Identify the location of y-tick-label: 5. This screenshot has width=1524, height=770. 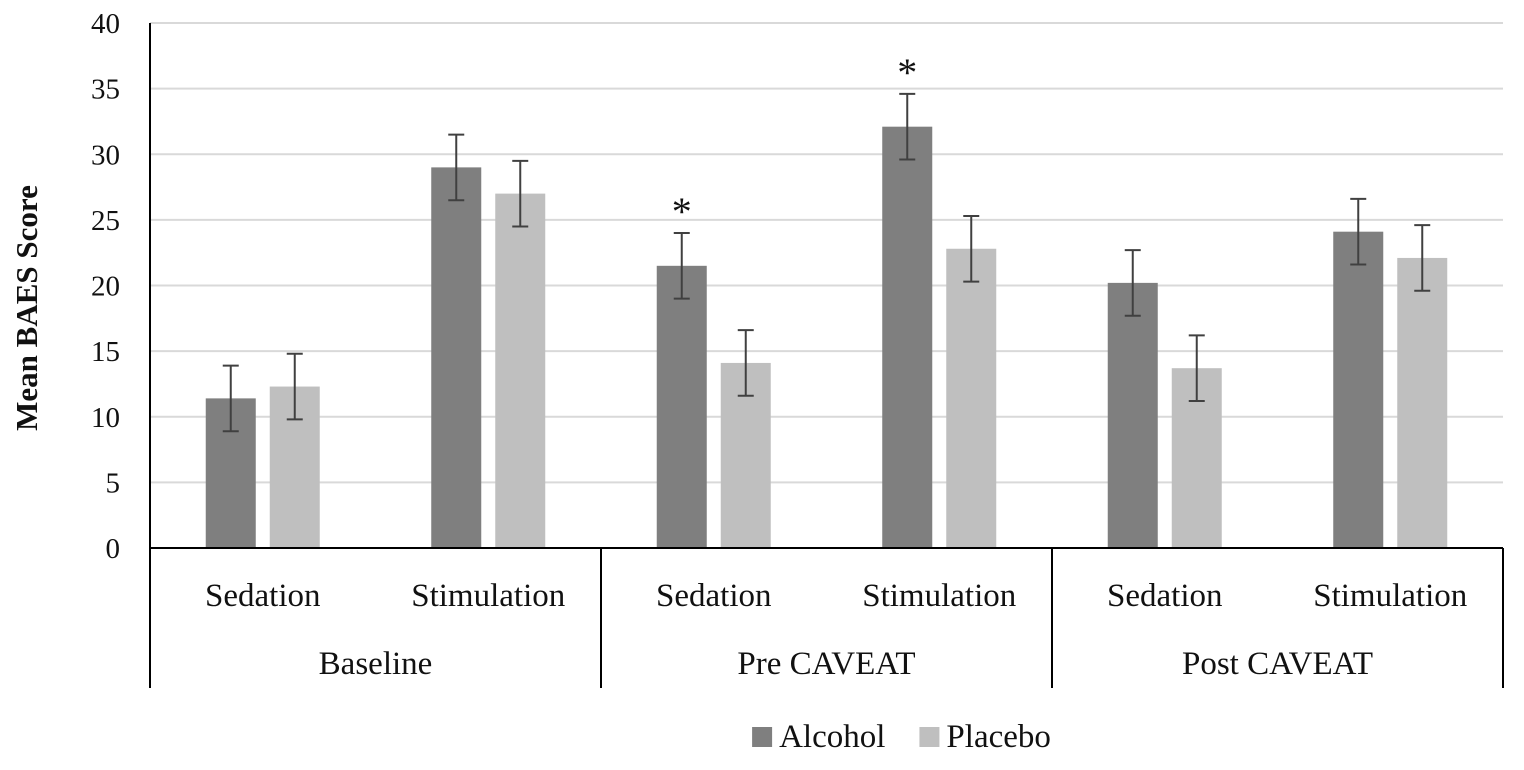
(113, 483).